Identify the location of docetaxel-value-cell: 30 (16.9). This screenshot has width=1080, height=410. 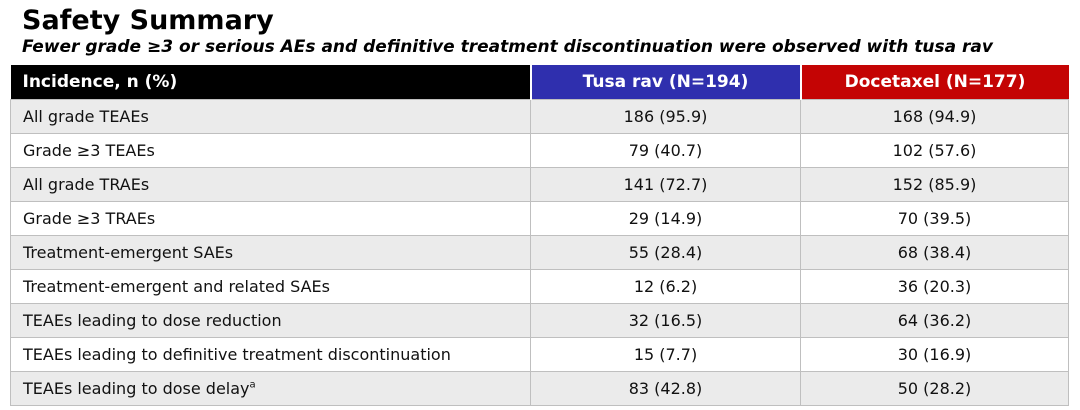
(934, 354).